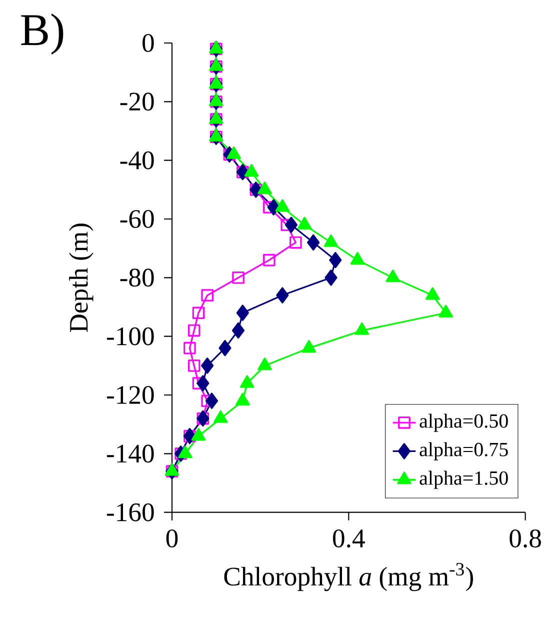  I want to click on y-tick-label: -140, so click(130, 453).